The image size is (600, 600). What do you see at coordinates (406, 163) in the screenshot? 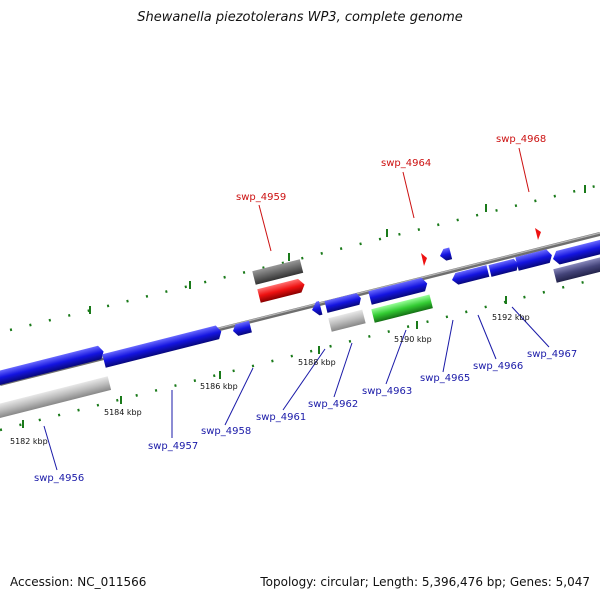
I see `gene-label-swp_4964: swp_4964` at bounding box center [406, 163].